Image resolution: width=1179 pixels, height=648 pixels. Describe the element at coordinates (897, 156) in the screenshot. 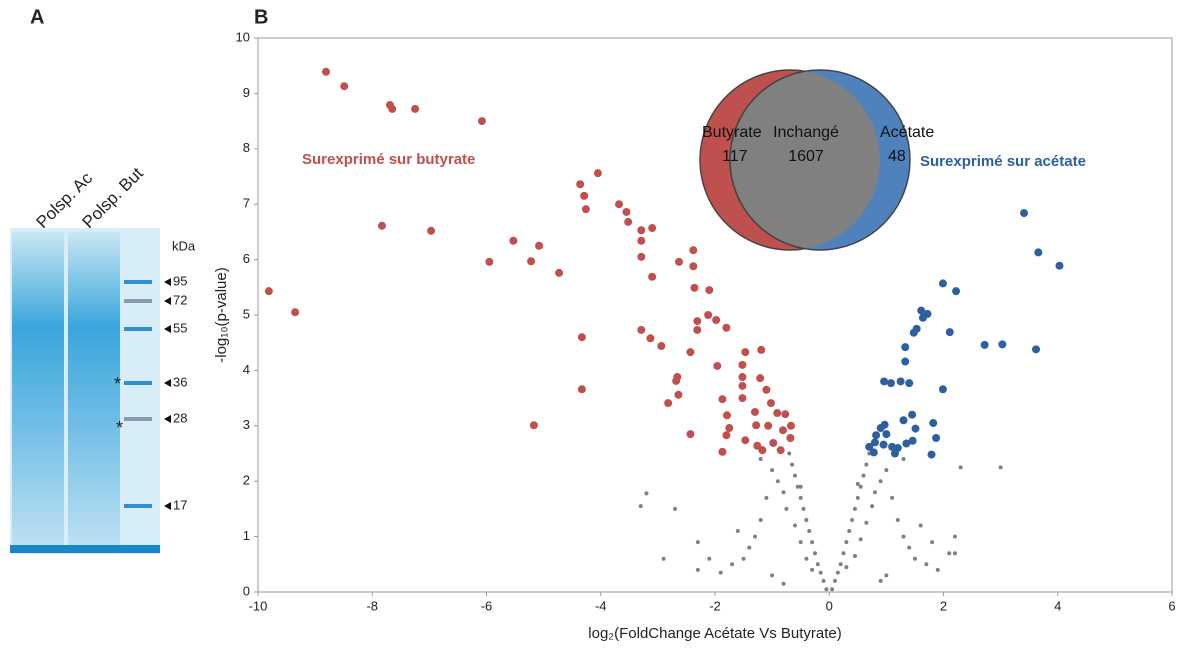

I see `venn-count: 48` at that location.